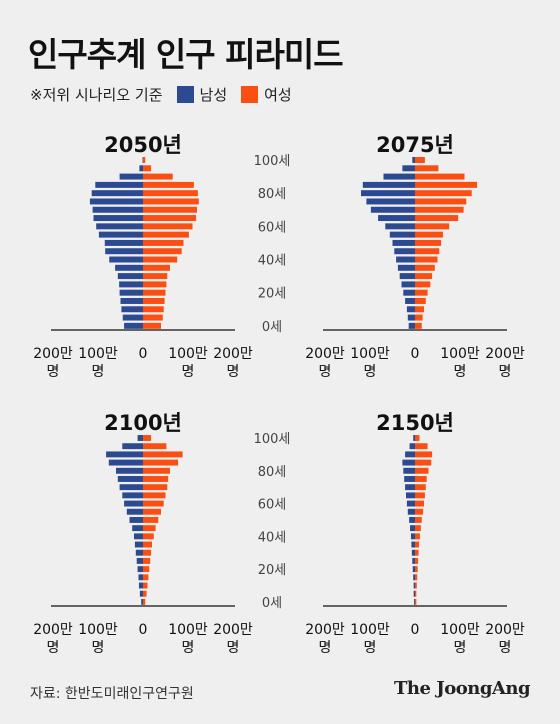 The width and height of the screenshot is (560, 724). Describe the element at coordinates (143, 354) in the screenshot. I see `x-tick-label: 0` at that location.